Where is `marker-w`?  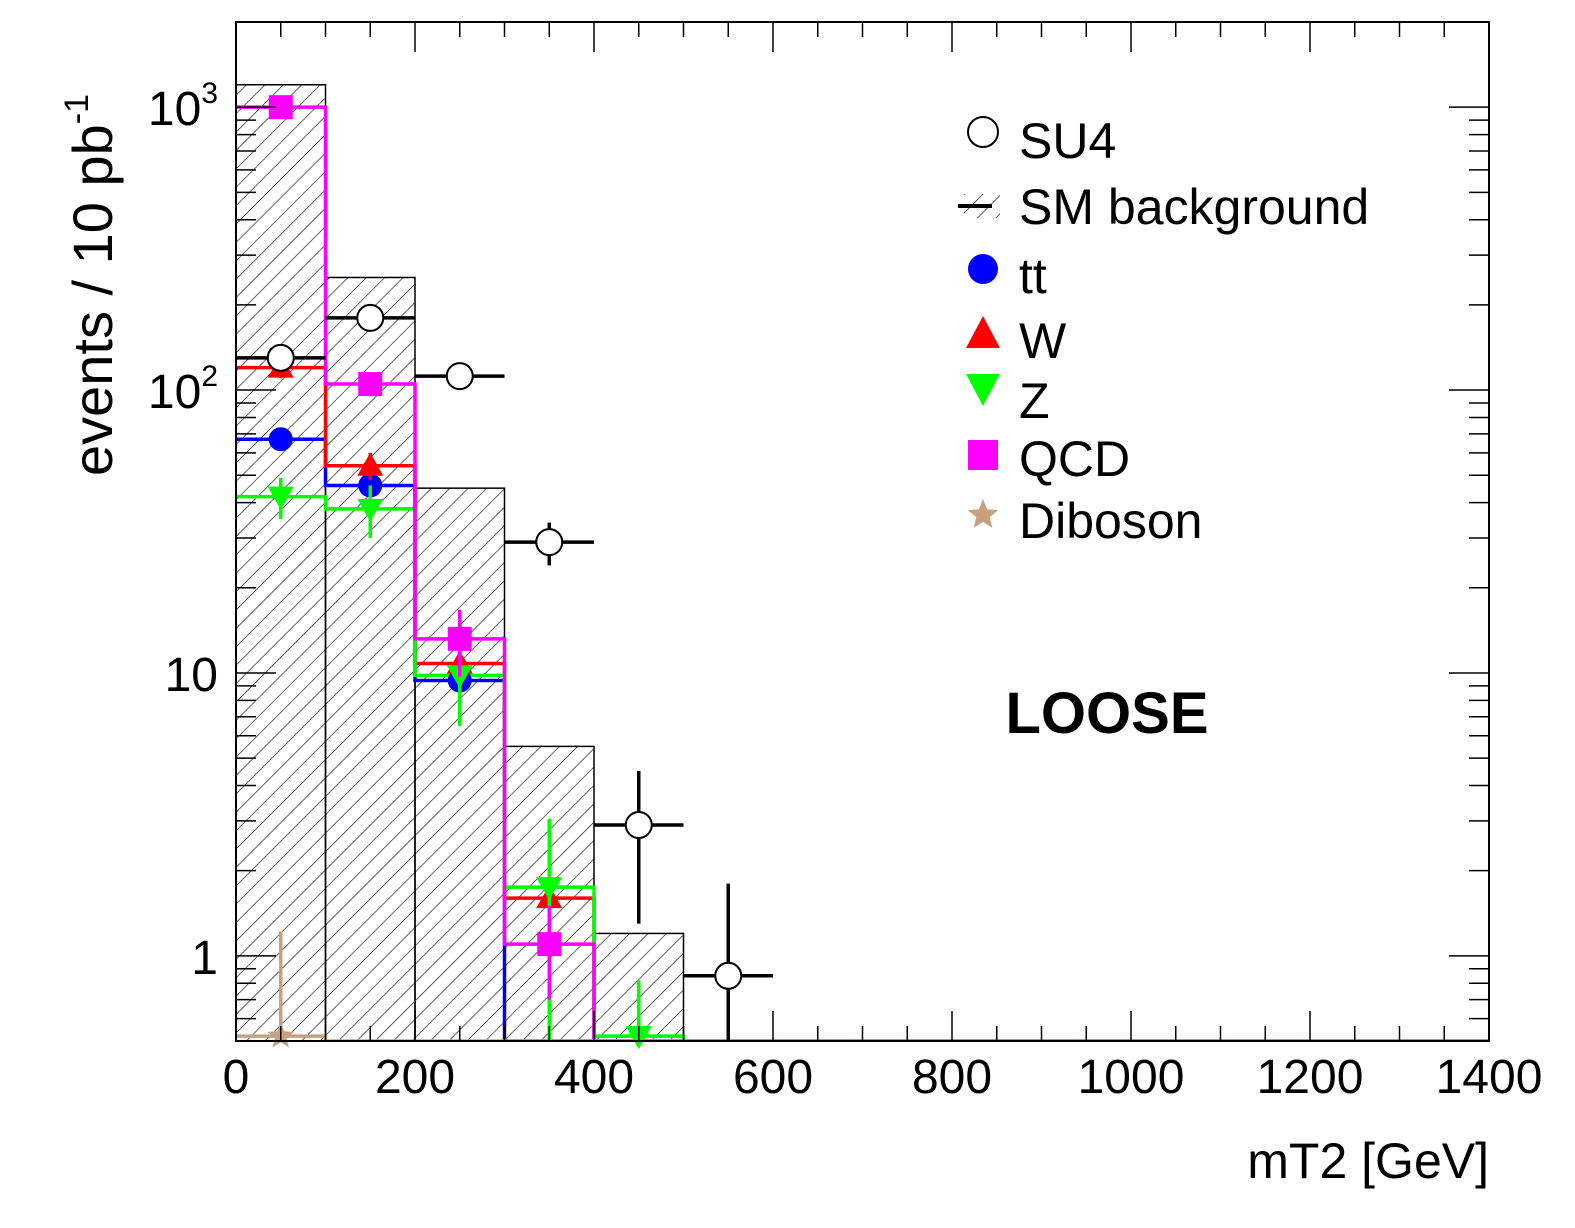
marker-w is located at coordinates (370, 464).